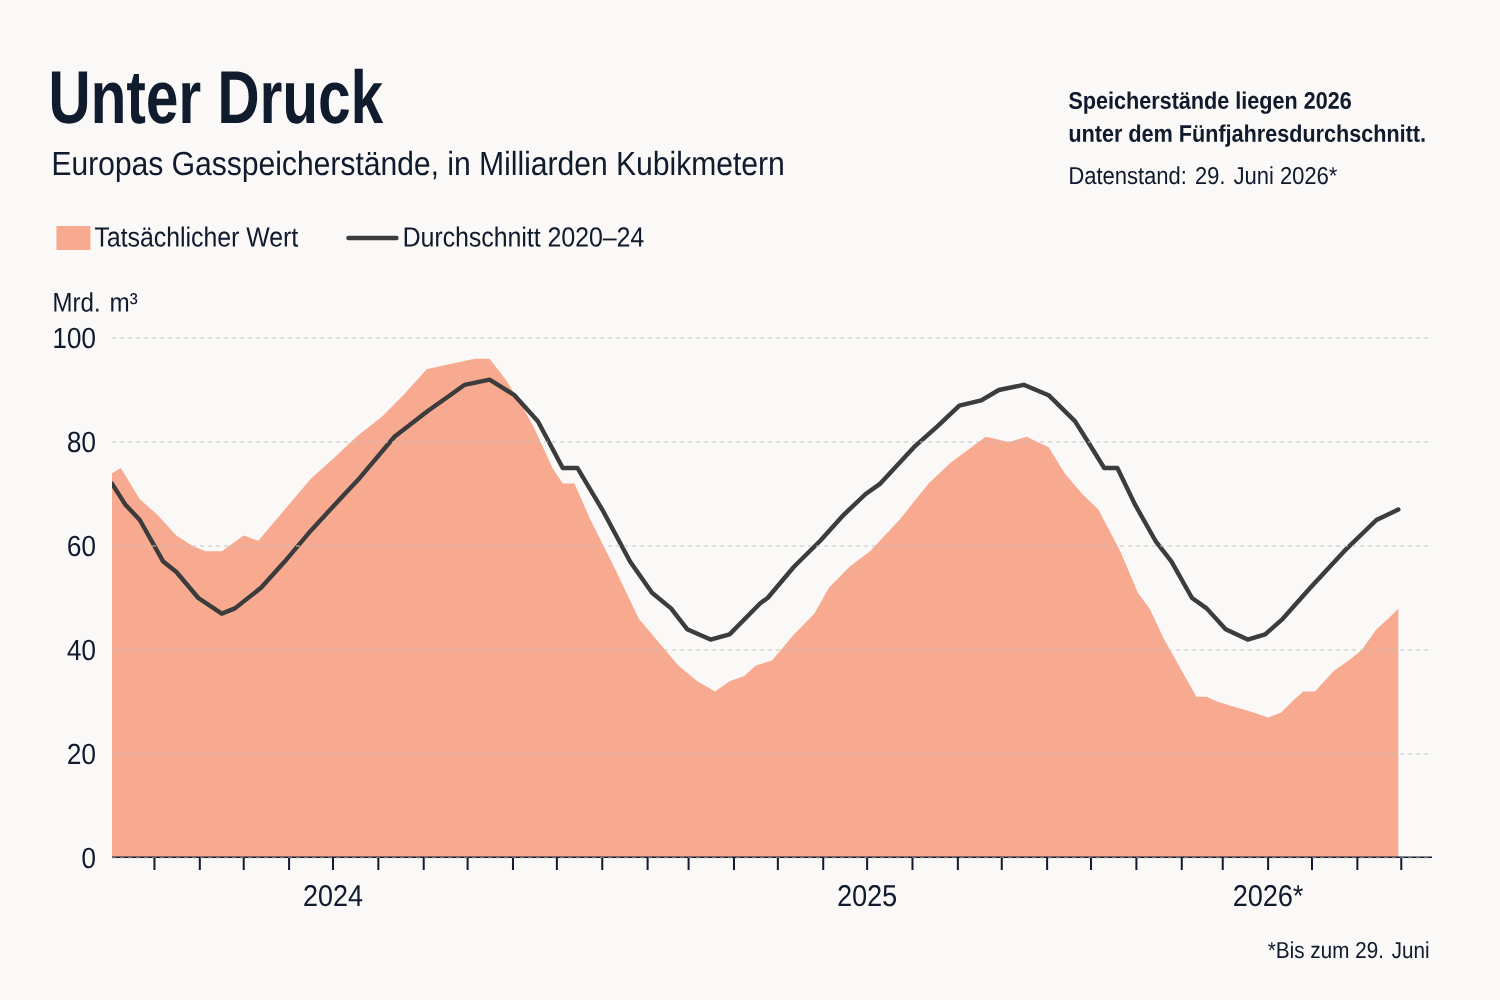 This screenshot has height=1000, width=1500. Describe the element at coordinates (1203, 175) in the screenshot. I see `text: Datenstand: 29. Juni 2026*` at that location.